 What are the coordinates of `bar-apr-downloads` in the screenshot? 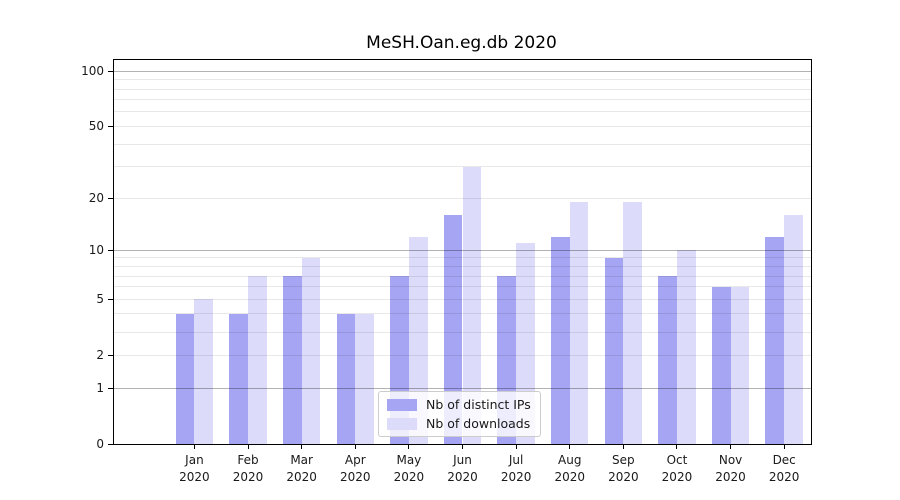 It's located at (365, 378).